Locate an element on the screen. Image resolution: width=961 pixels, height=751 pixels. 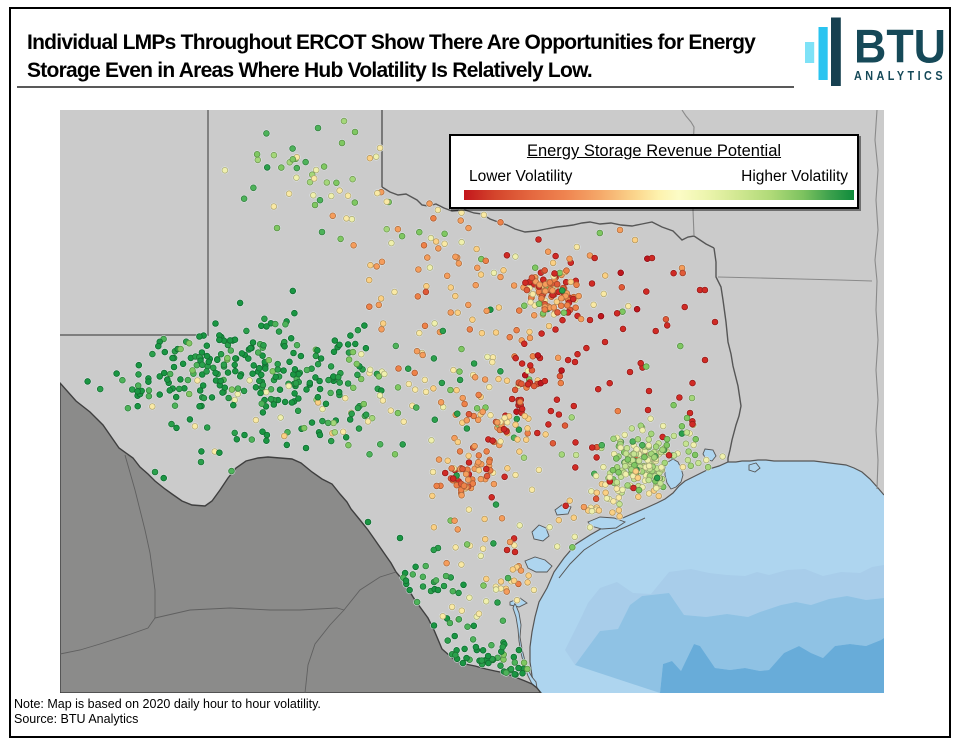
svg-text: ANALYTICS is located at coordinates (900, 76).